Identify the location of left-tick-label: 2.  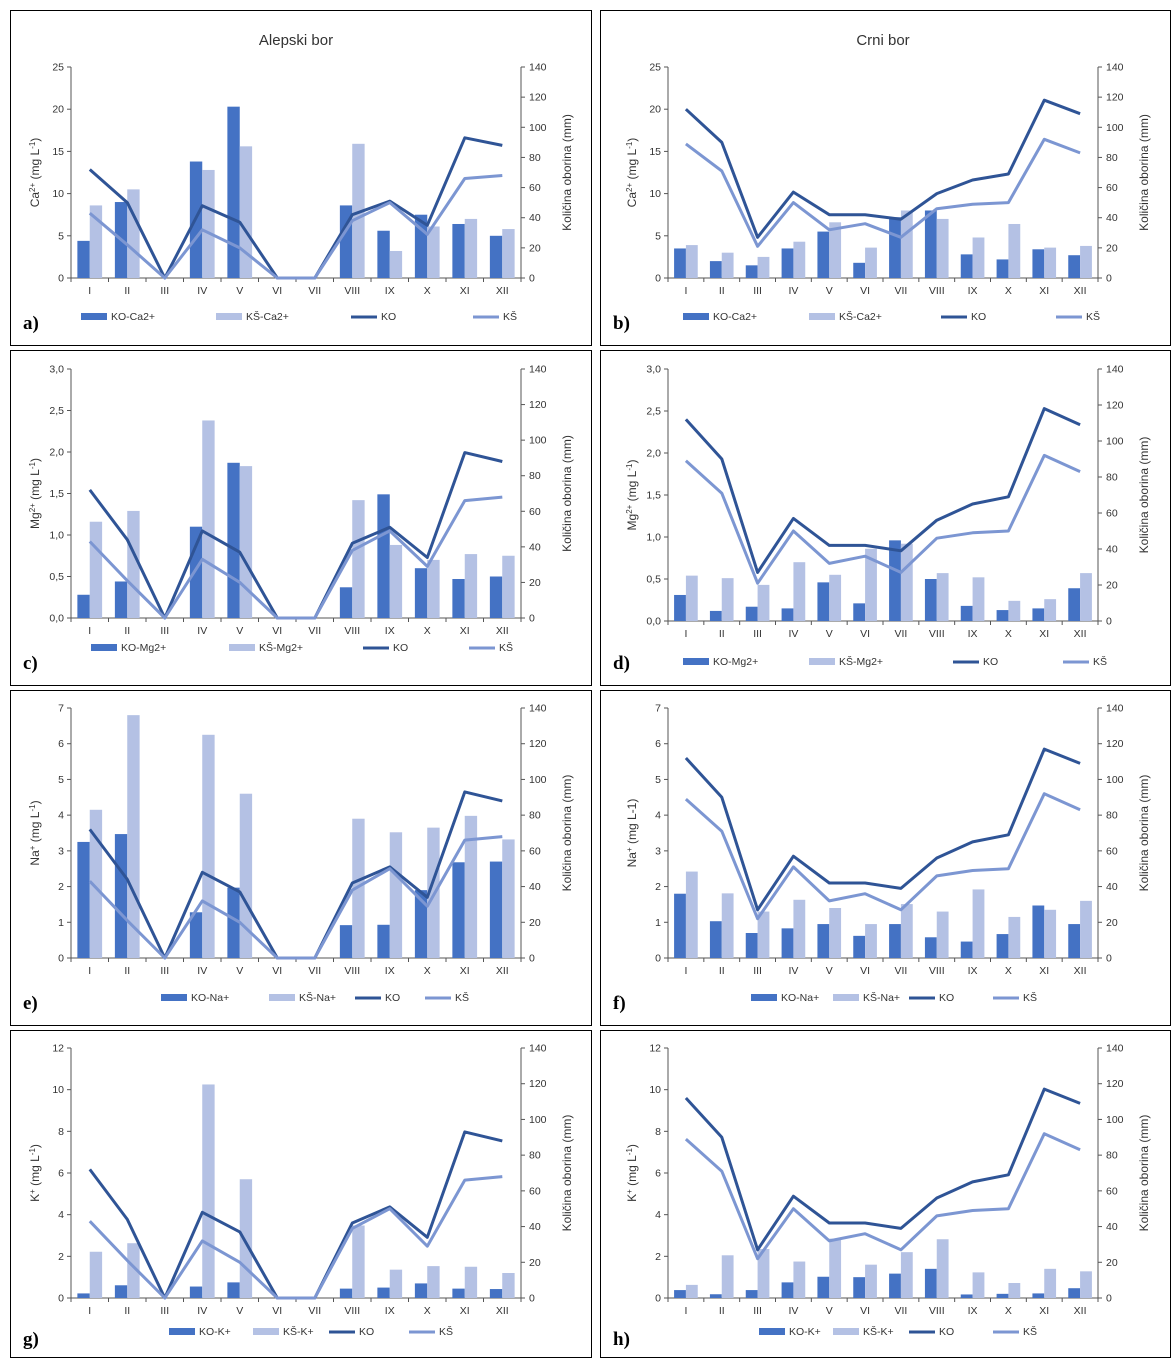
(61, 887).